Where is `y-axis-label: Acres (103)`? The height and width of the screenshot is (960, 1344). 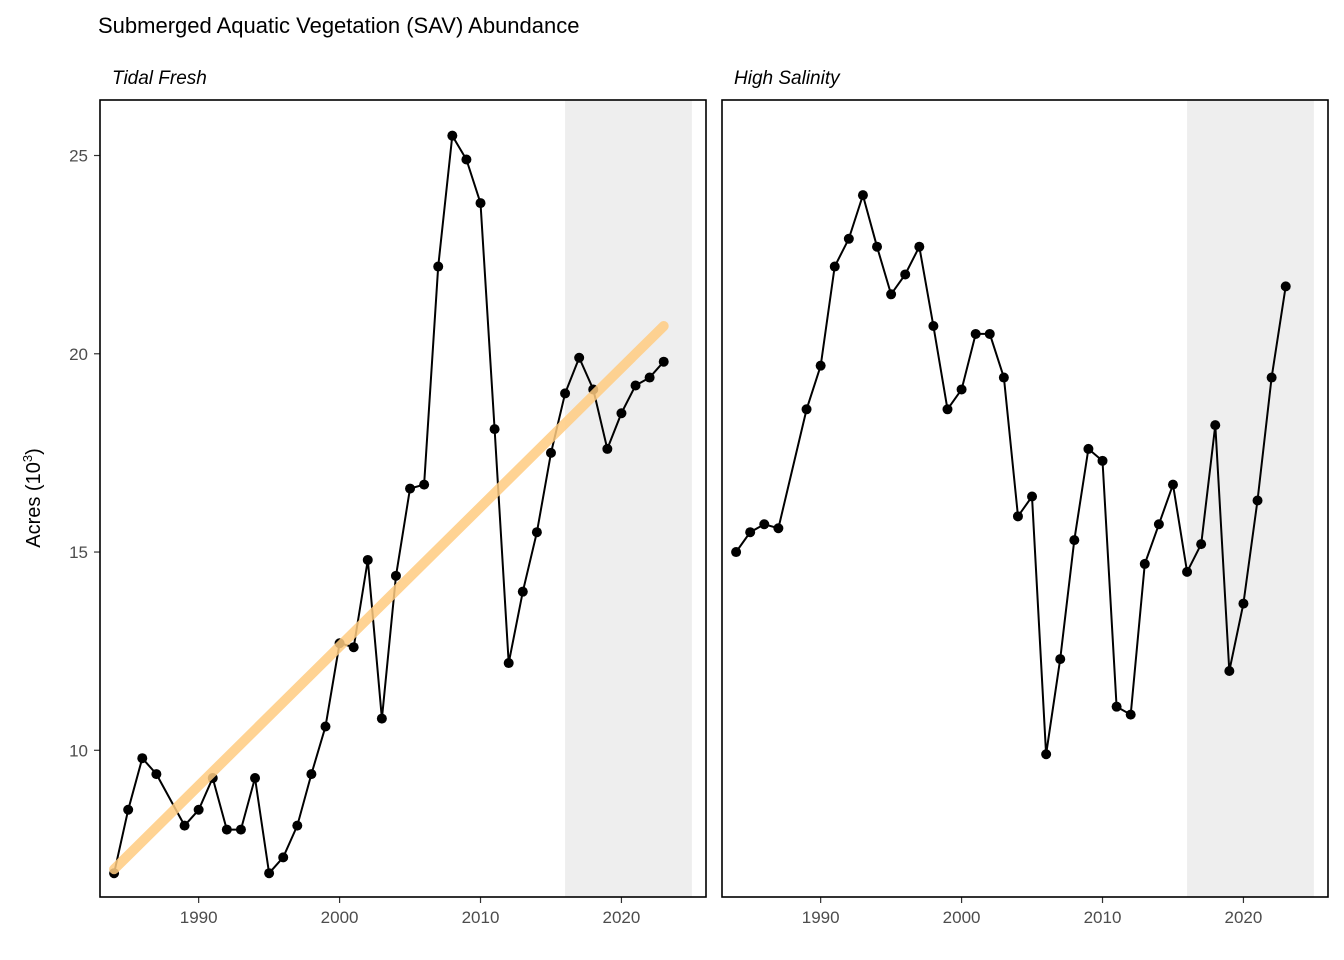 y-axis-label: Acres (103) is located at coordinates (32, 498).